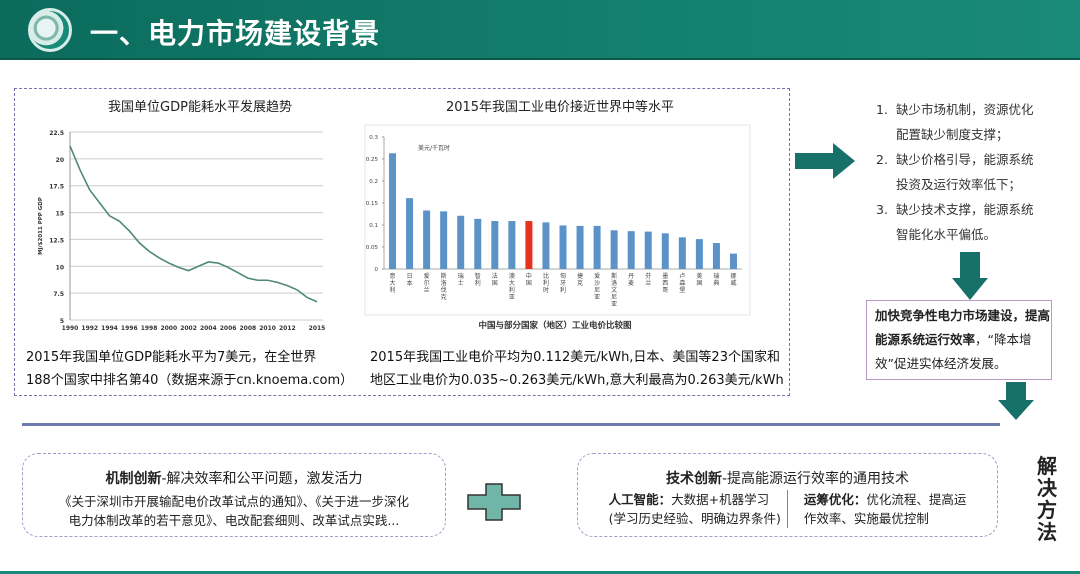  What do you see at coordinates (70, 328) in the screenshot?
I see `x-tick-label: 1990` at bounding box center [70, 328].